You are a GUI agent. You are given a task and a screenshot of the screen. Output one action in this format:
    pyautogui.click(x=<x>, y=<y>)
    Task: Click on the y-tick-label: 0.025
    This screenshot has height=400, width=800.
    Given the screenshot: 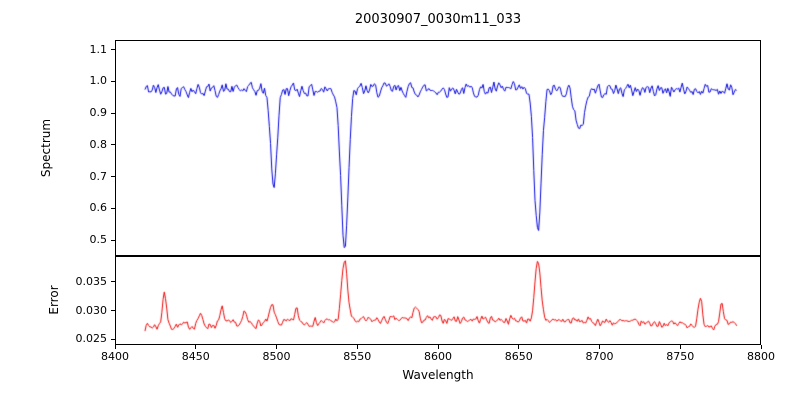 What is the action you would take?
    pyautogui.click(x=91, y=339)
    